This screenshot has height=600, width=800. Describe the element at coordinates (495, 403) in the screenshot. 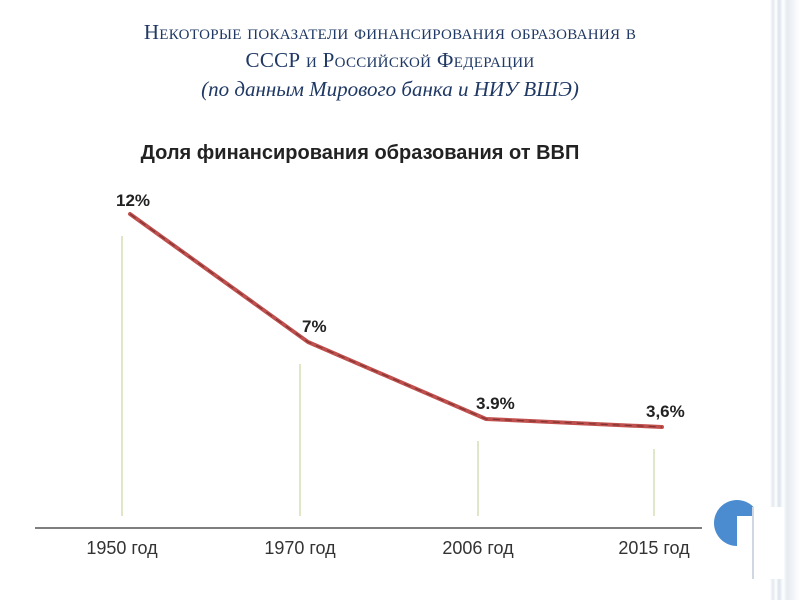

I see `data-label-3: 3.9%` at that location.